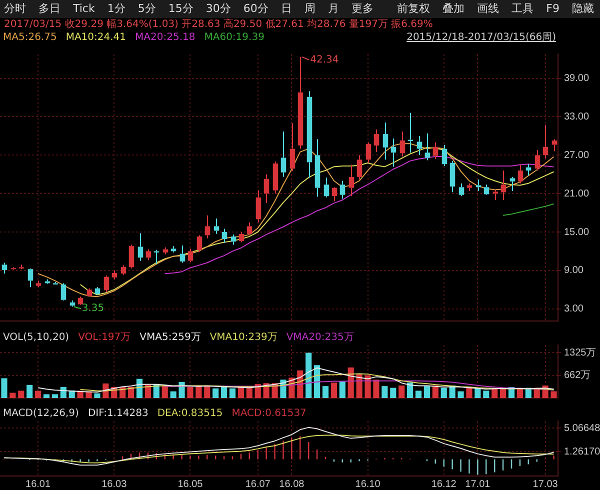 Image resolution: width=600 pixels, height=490 pixels. Describe the element at coordinates (191, 484) in the screenshot. I see `x-tick-label: 16.05` at that location.